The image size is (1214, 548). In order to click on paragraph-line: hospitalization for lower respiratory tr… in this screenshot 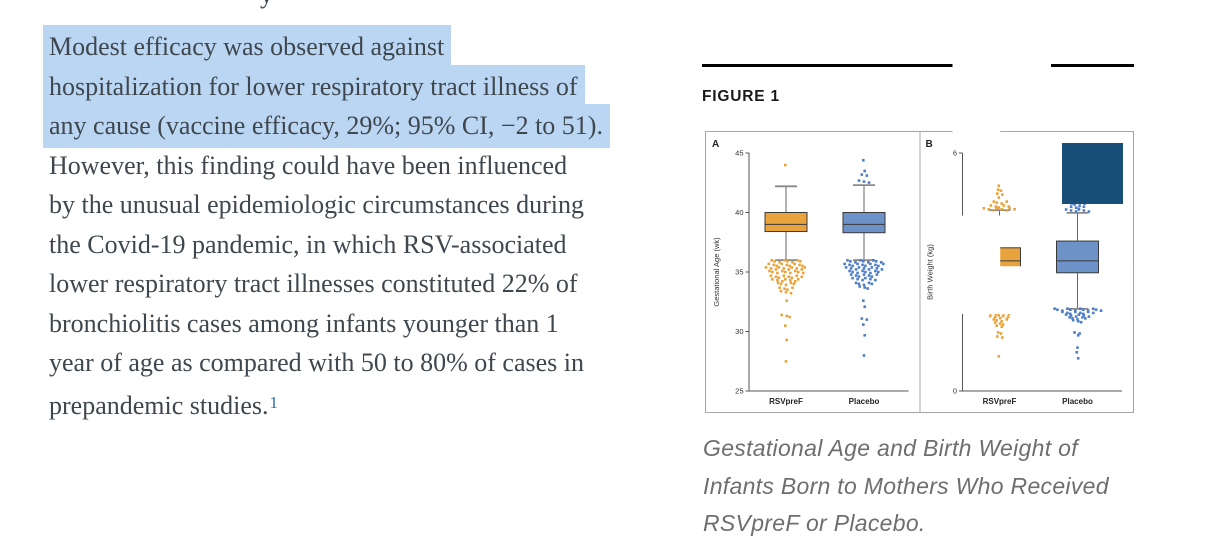, I will do `click(361, 86)`.